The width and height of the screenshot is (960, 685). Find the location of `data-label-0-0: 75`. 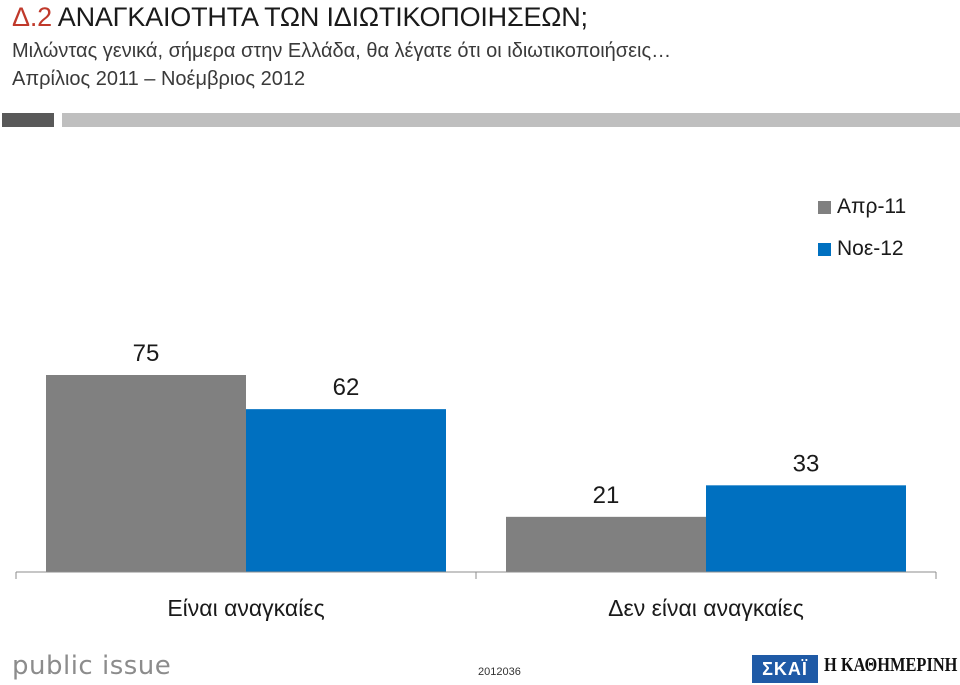

data-label-0-0: 75 is located at coordinates (146, 353).